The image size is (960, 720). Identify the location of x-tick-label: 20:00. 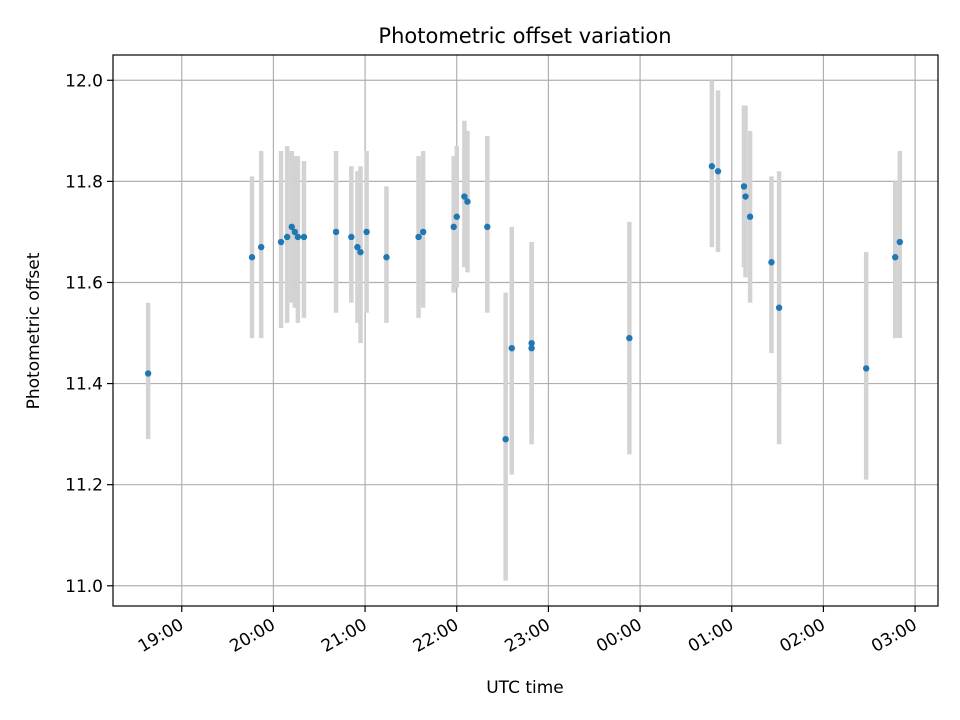
(252, 636).